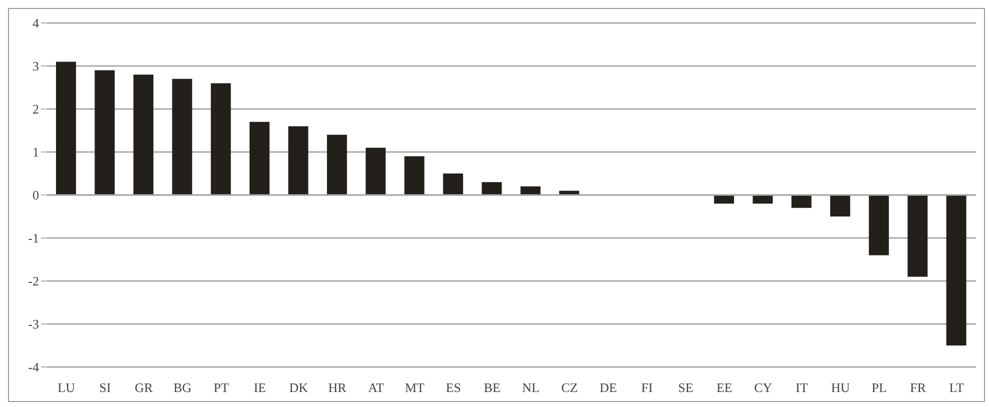 The height and width of the screenshot is (407, 989). Describe the element at coordinates (531, 388) in the screenshot. I see `x-tick-label: NL` at that location.